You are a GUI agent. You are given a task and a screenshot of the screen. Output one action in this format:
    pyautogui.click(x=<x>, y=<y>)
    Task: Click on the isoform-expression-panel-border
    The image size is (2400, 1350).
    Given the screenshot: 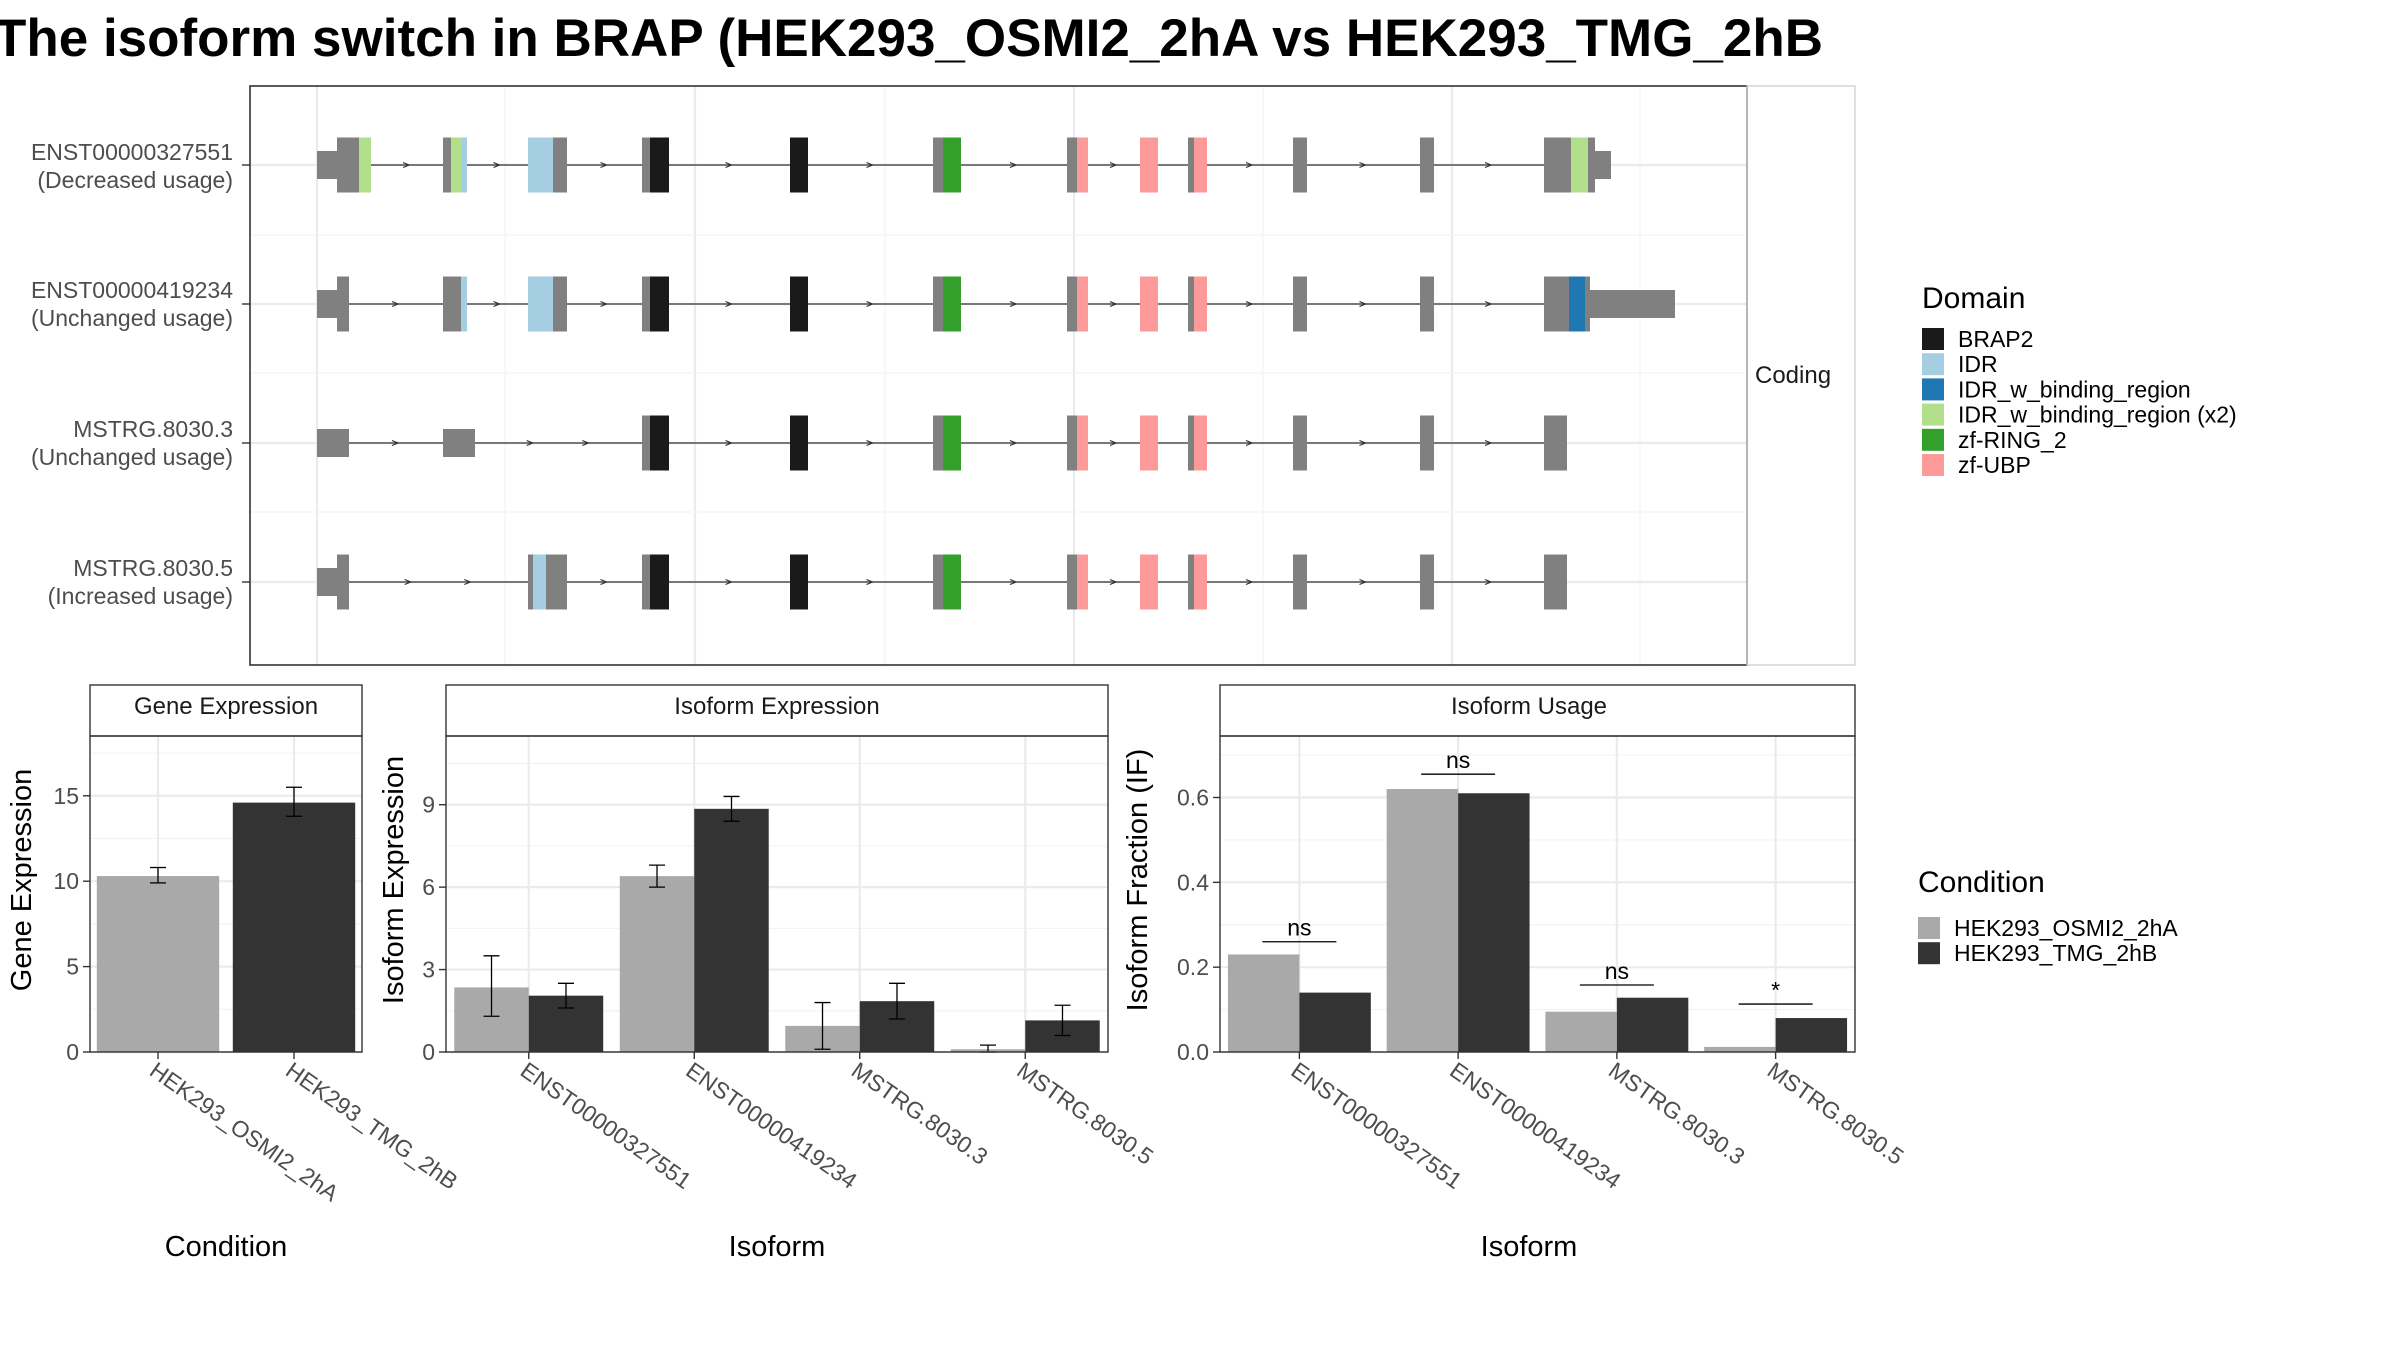 What is the action you would take?
    pyautogui.click(x=777, y=894)
    